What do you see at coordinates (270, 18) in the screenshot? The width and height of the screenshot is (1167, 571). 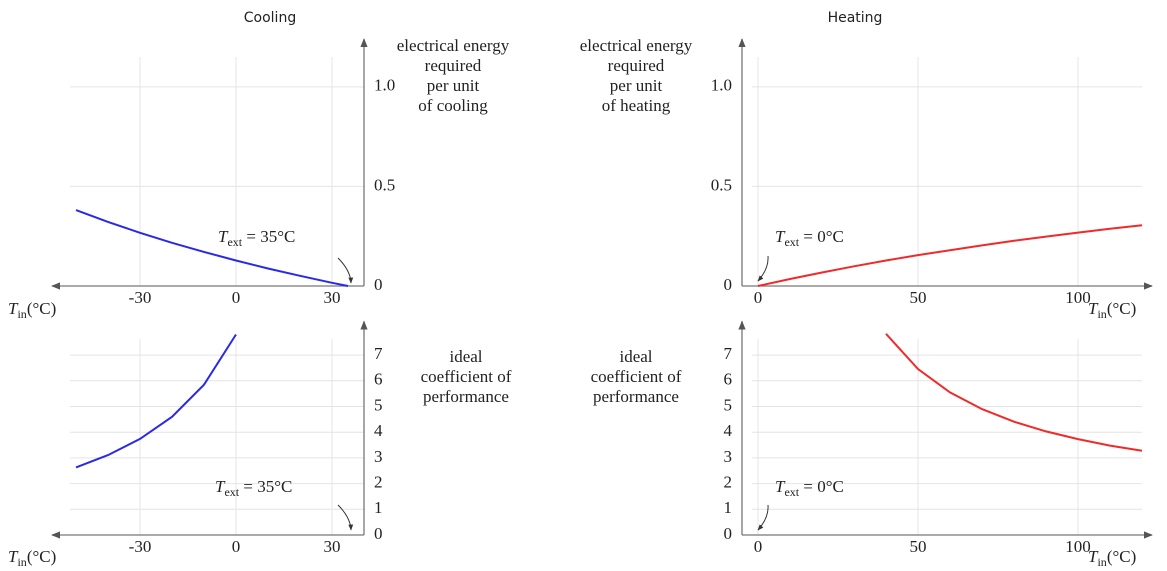 I see `chart-title: Cooling` at bounding box center [270, 18].